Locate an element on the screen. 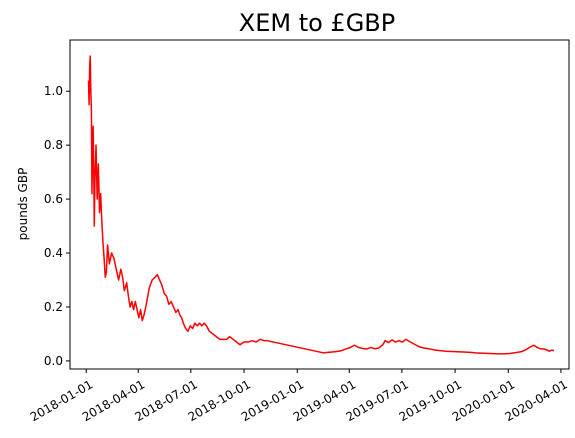 This screenshot has width=575, height=438. y-tick-label: 0.6 is located at coordinates (53, 199).